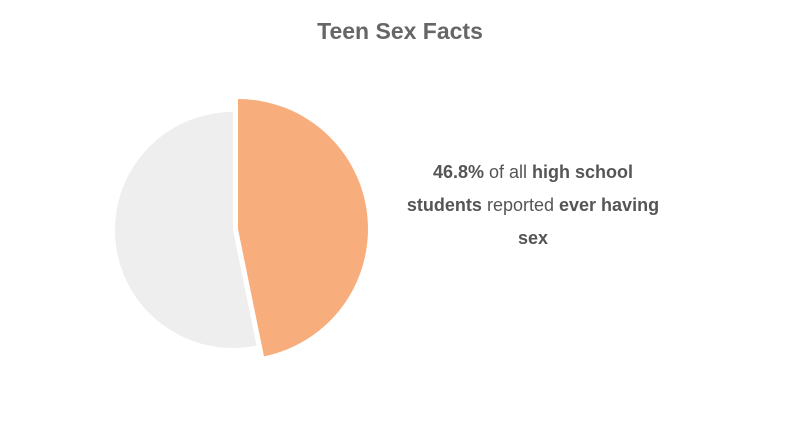  Describe the element at coordinates (520, 188) in the screenshot. I see `annotation-text: high school students` at that location.